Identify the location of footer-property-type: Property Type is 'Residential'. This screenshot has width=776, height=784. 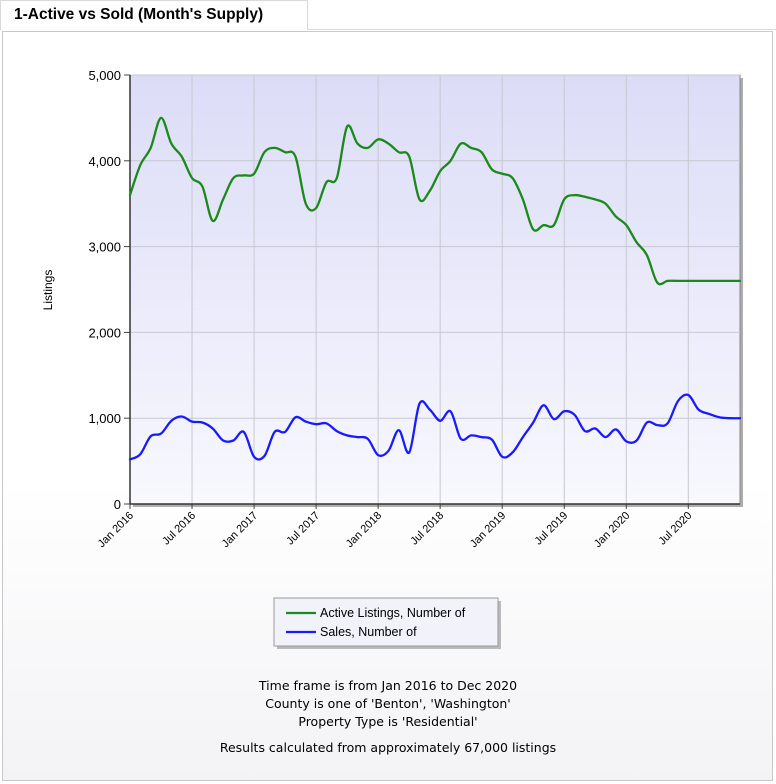
(388, 721).